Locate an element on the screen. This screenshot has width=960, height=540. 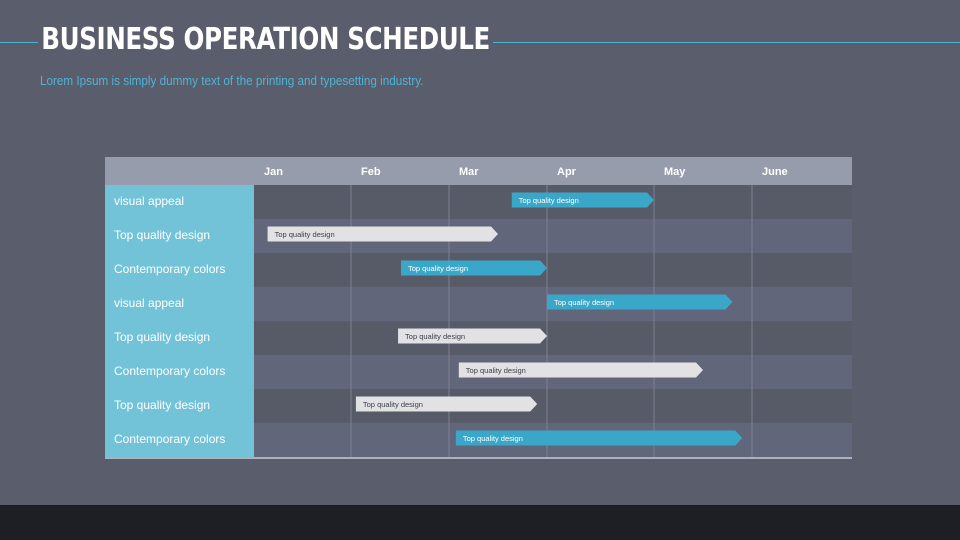
month-label: June is located at coordinates (775, 172).